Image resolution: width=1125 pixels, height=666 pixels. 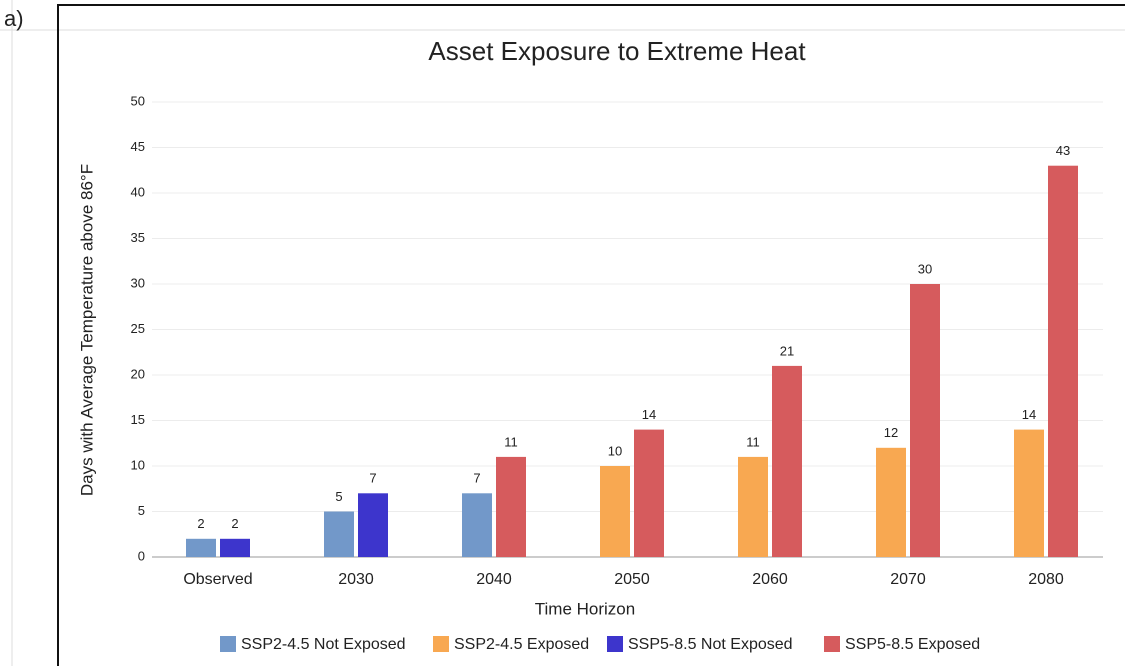 What do you see at coordinates (138, 146) in the screenshot?
I see `y-tick-label: 45` at bounding box center [138, 146].